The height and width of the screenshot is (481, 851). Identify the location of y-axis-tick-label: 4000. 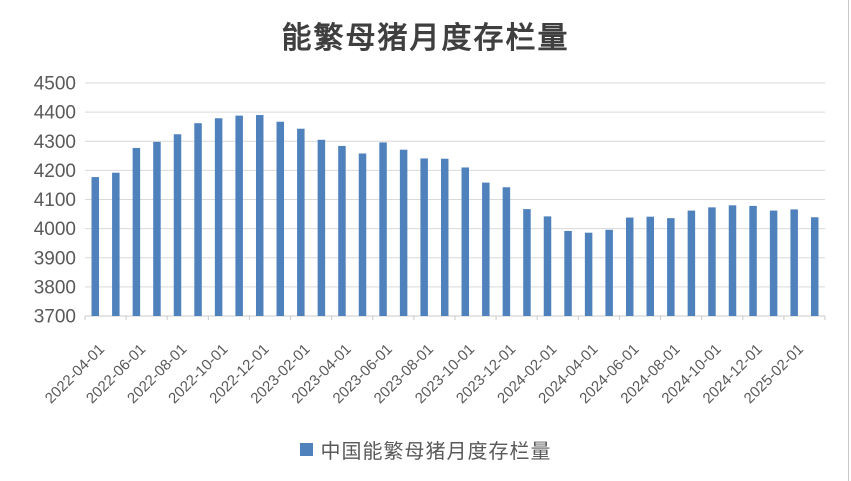
(55, 229).